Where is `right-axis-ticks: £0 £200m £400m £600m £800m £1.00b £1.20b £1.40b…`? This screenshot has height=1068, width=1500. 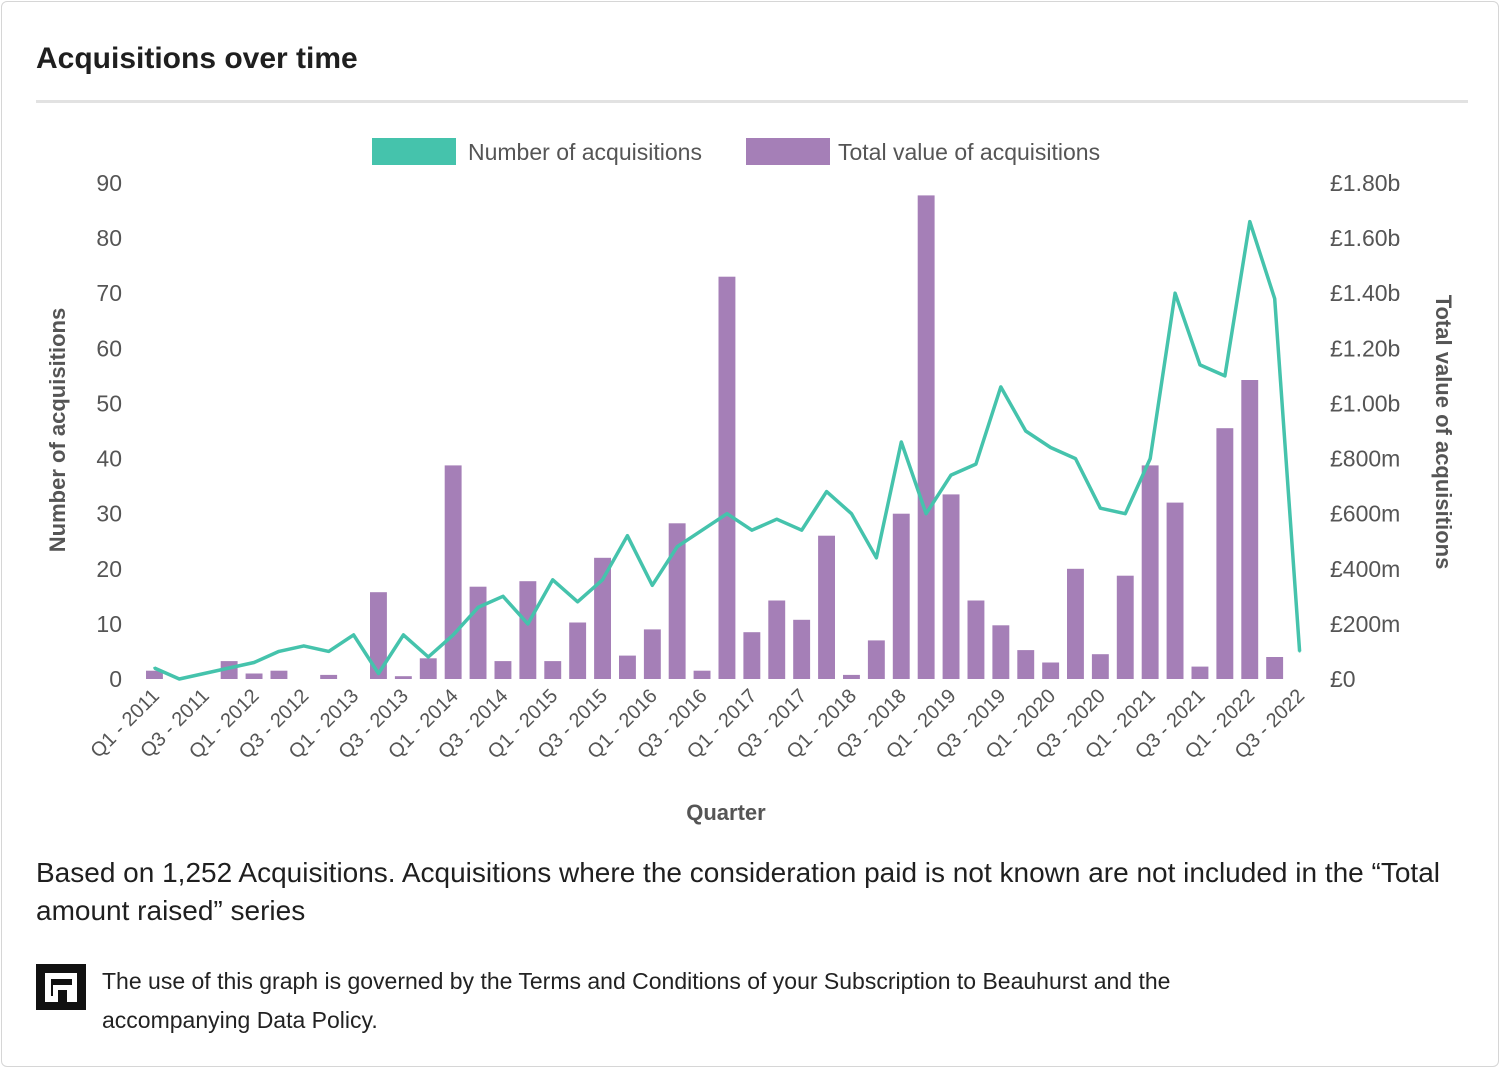
right-axis-ticks: £0 £200m £400m £600m £800m £1.00b £1.20b £1.40b… is located at coordinates (1365, 431).